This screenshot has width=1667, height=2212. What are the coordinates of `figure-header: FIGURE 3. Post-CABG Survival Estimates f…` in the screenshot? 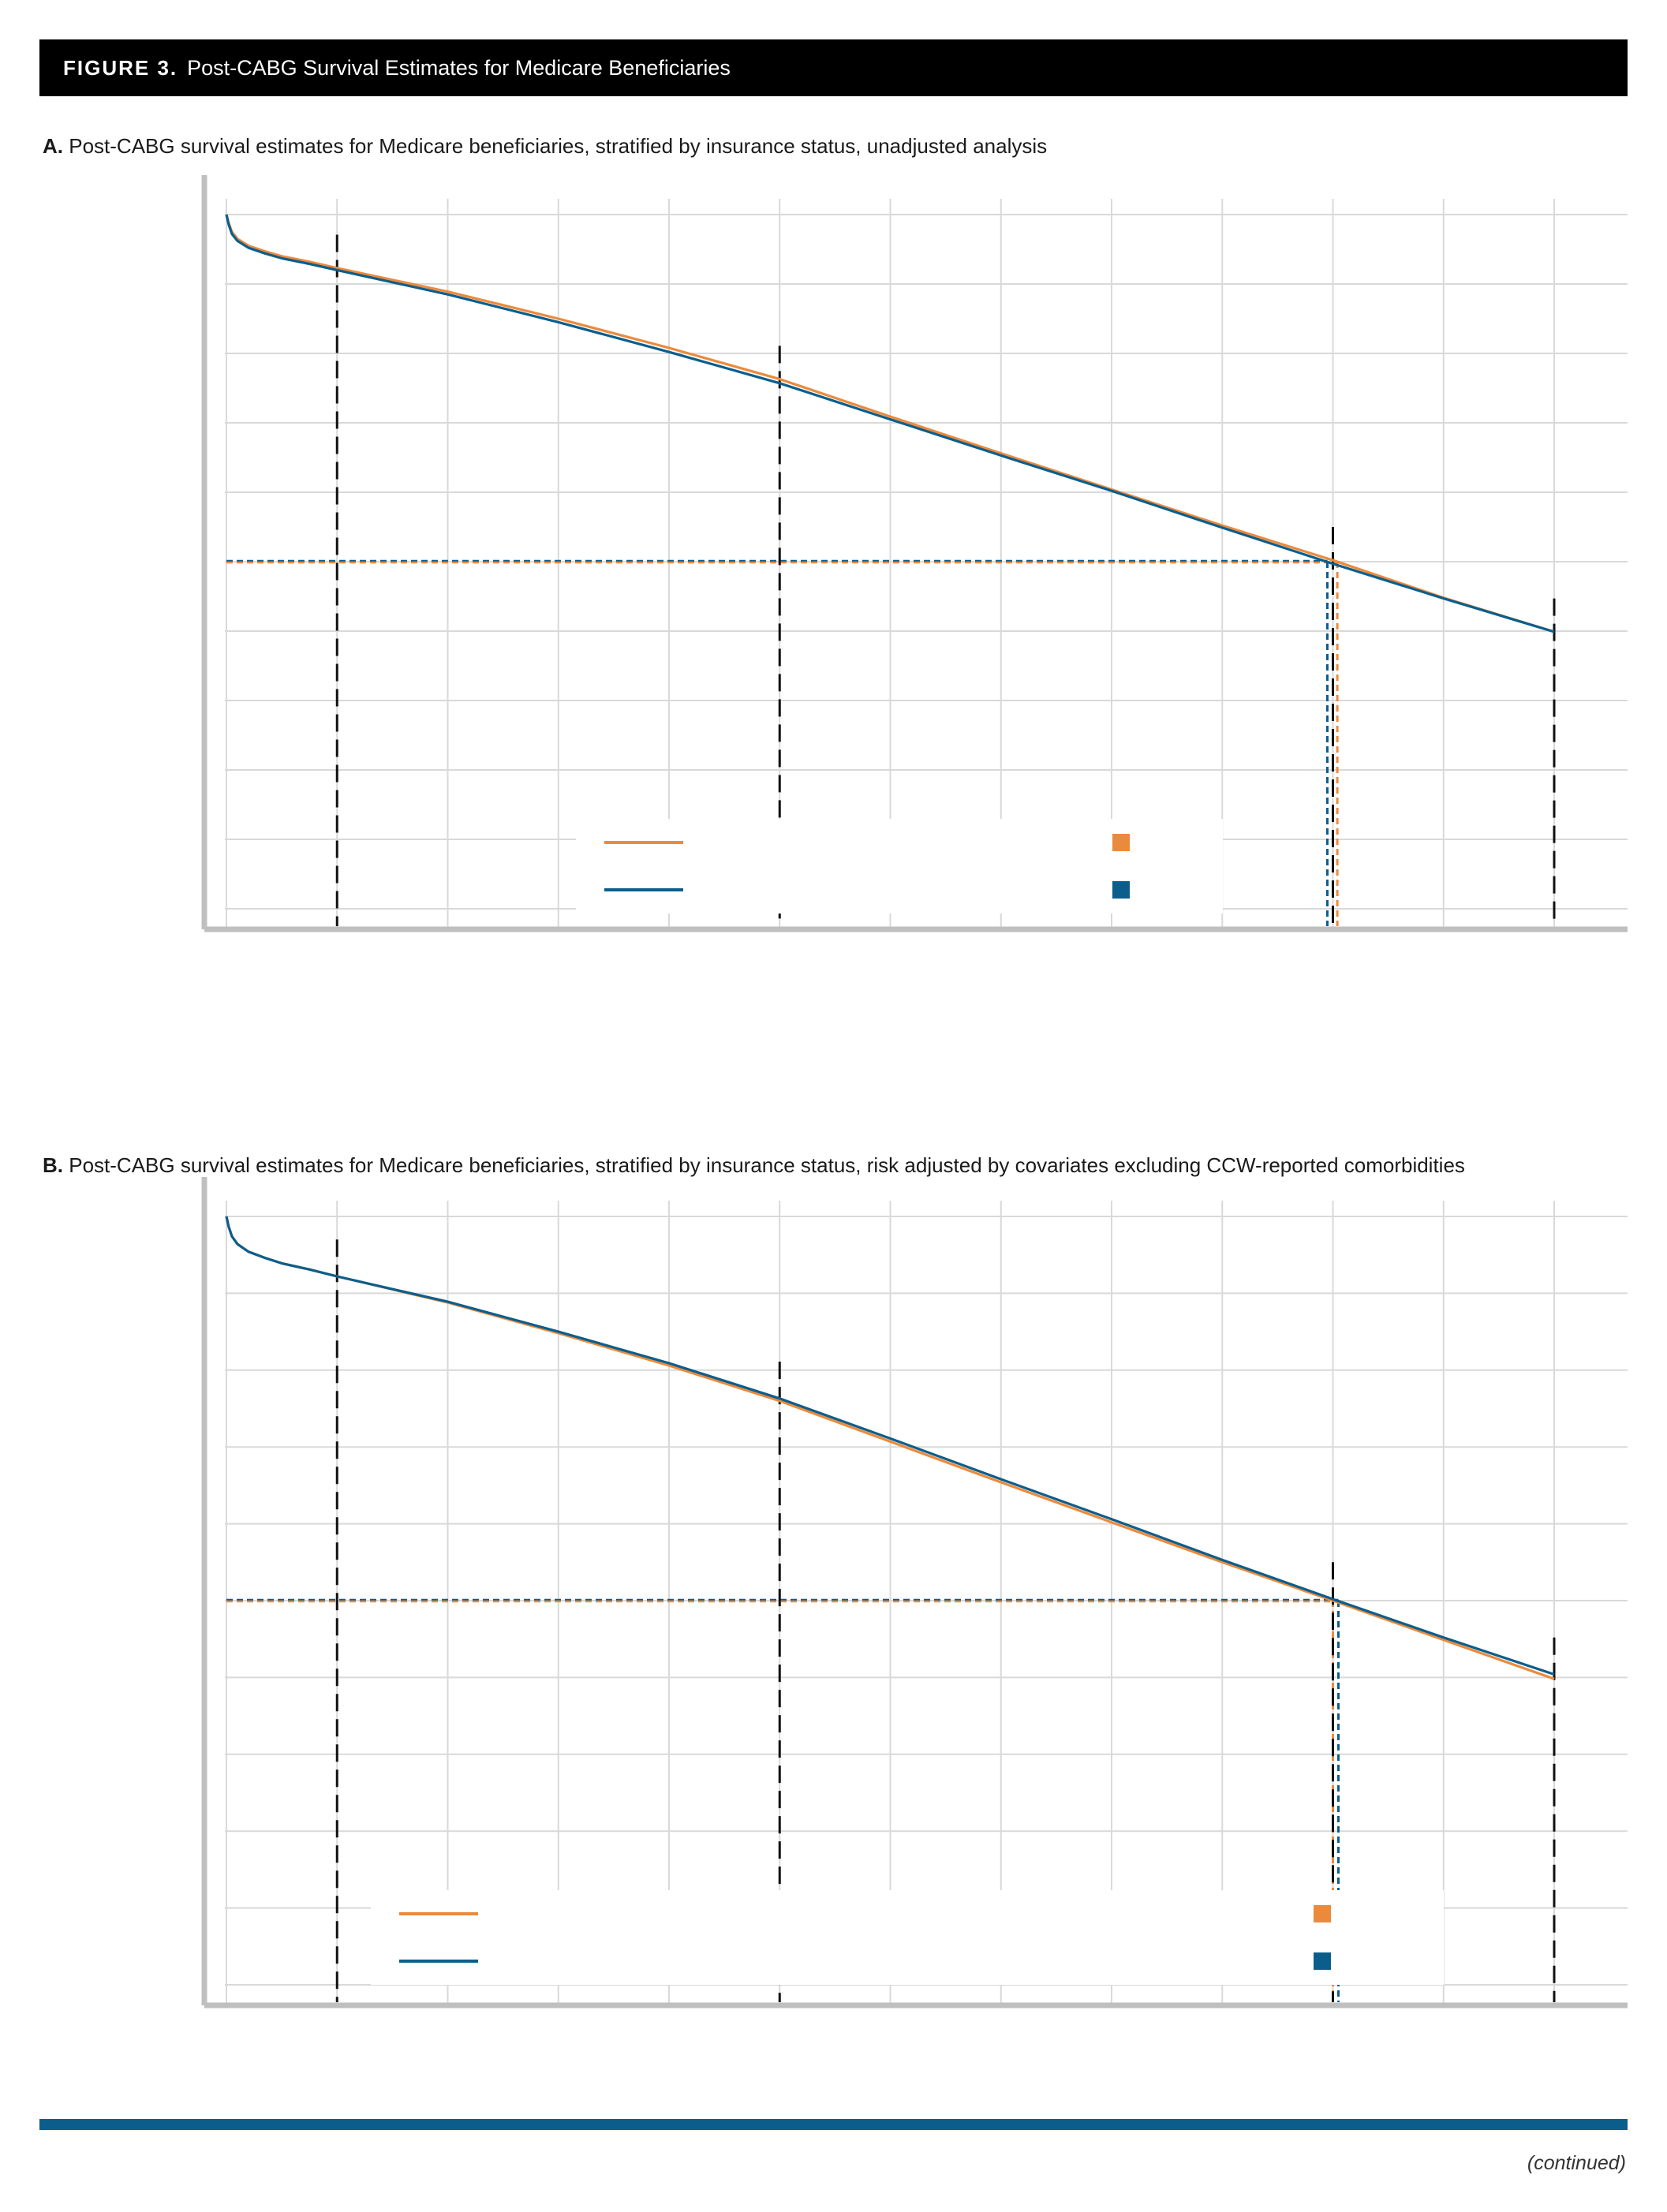 It's located at (833, 67).